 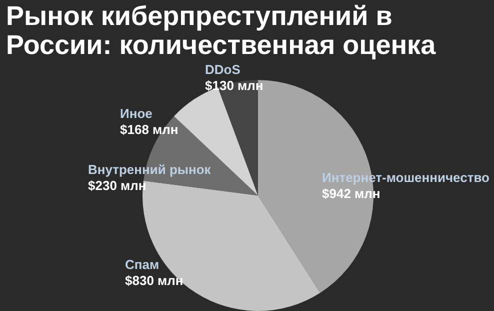 I want to click on slice-label: Спам, so click(x=142, y=264).